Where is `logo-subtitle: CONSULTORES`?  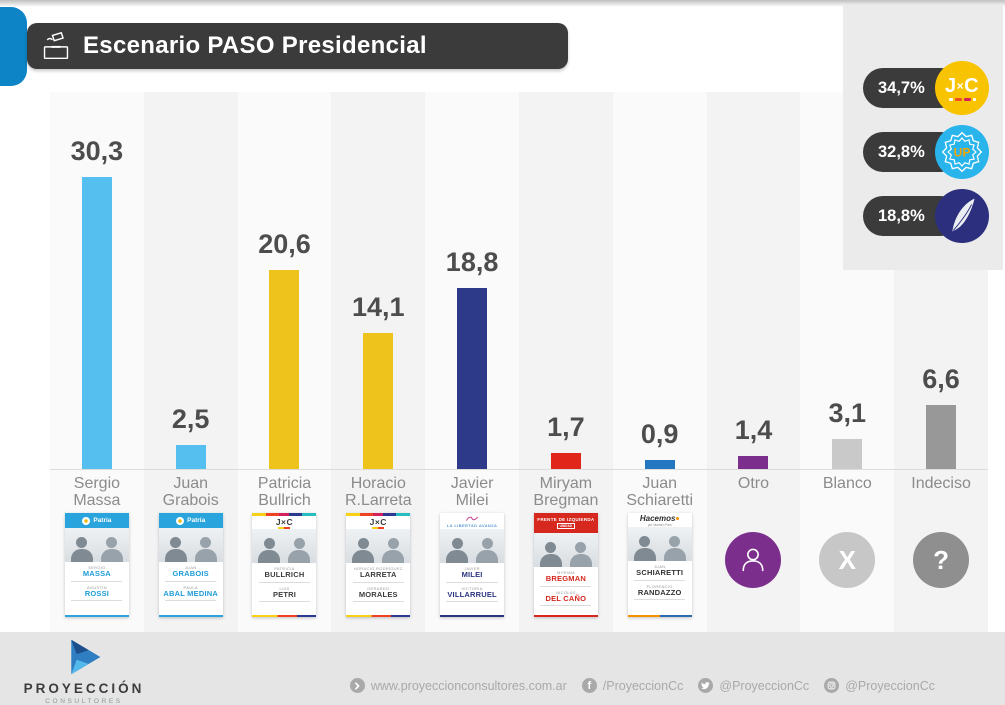
logo-subtitle: CONSULTORES is located at coordinates (84, 701).